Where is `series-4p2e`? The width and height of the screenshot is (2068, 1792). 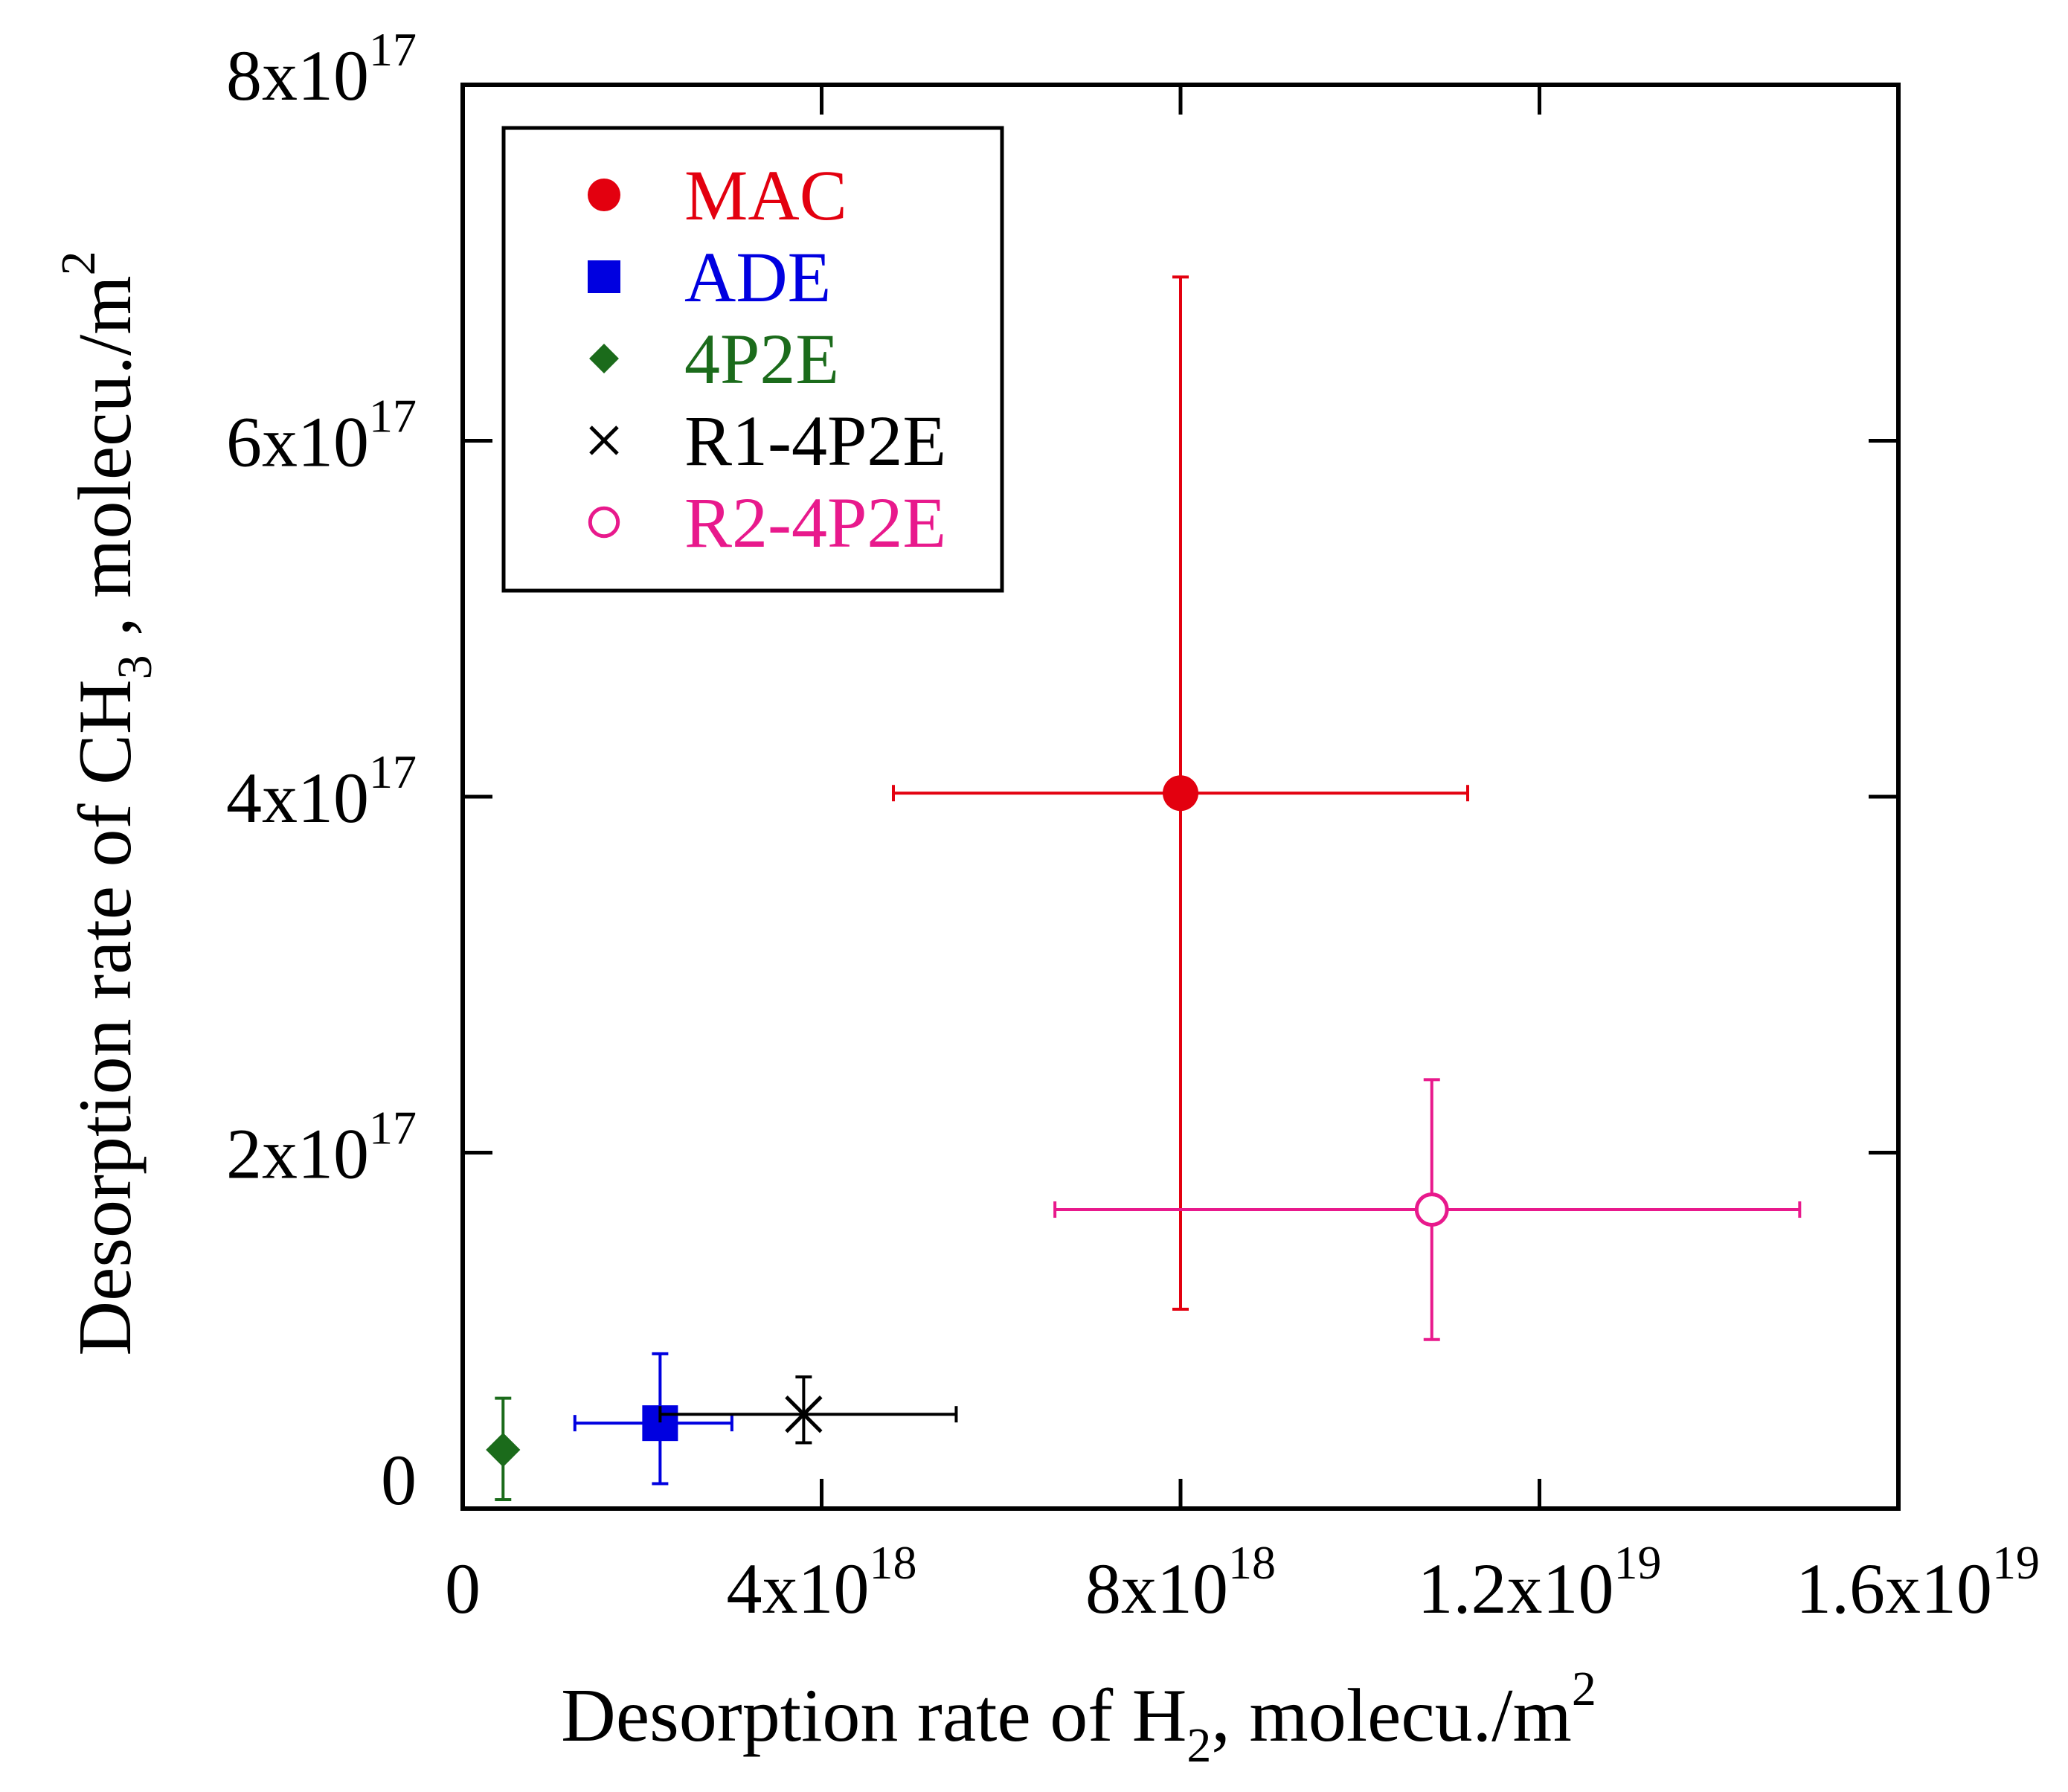 series-4p2e is located at coordinates (503, 1449).